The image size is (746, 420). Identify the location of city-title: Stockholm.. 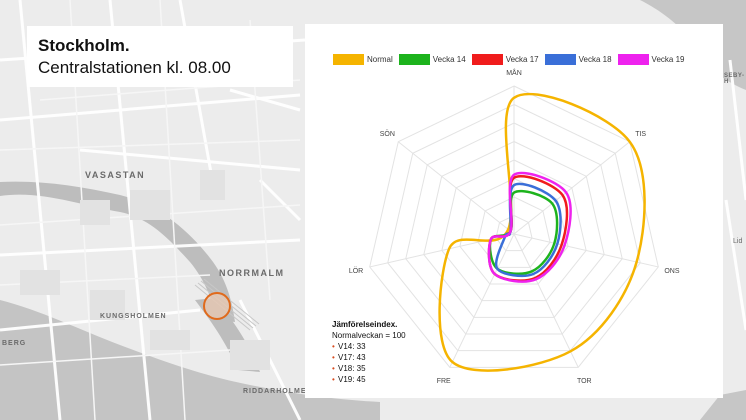
(84, 45).